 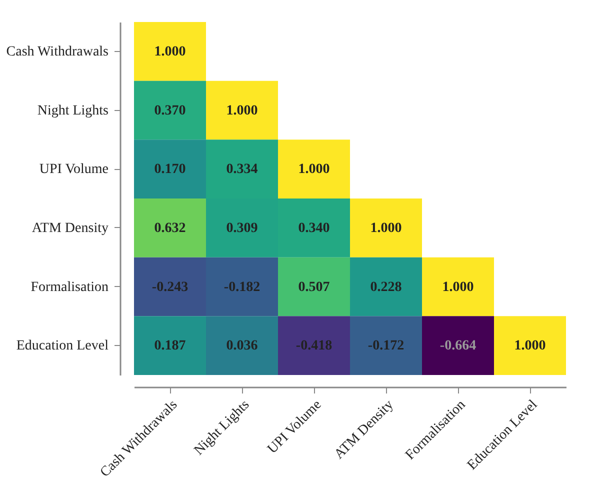 What do you see at coordinates (70, 228) in the screenshot?
I see `y-tick-label: ATM Density` at bounding box center [70, 228].